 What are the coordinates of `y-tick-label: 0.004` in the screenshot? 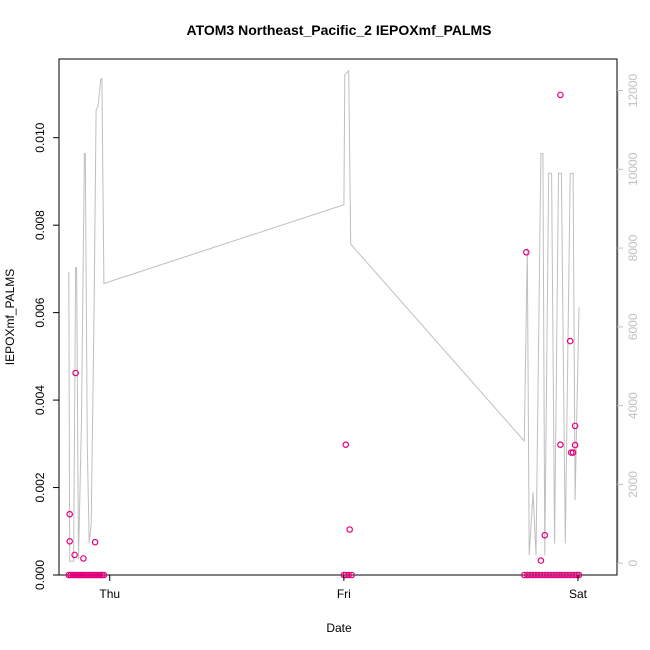 It's located at (40, 400).